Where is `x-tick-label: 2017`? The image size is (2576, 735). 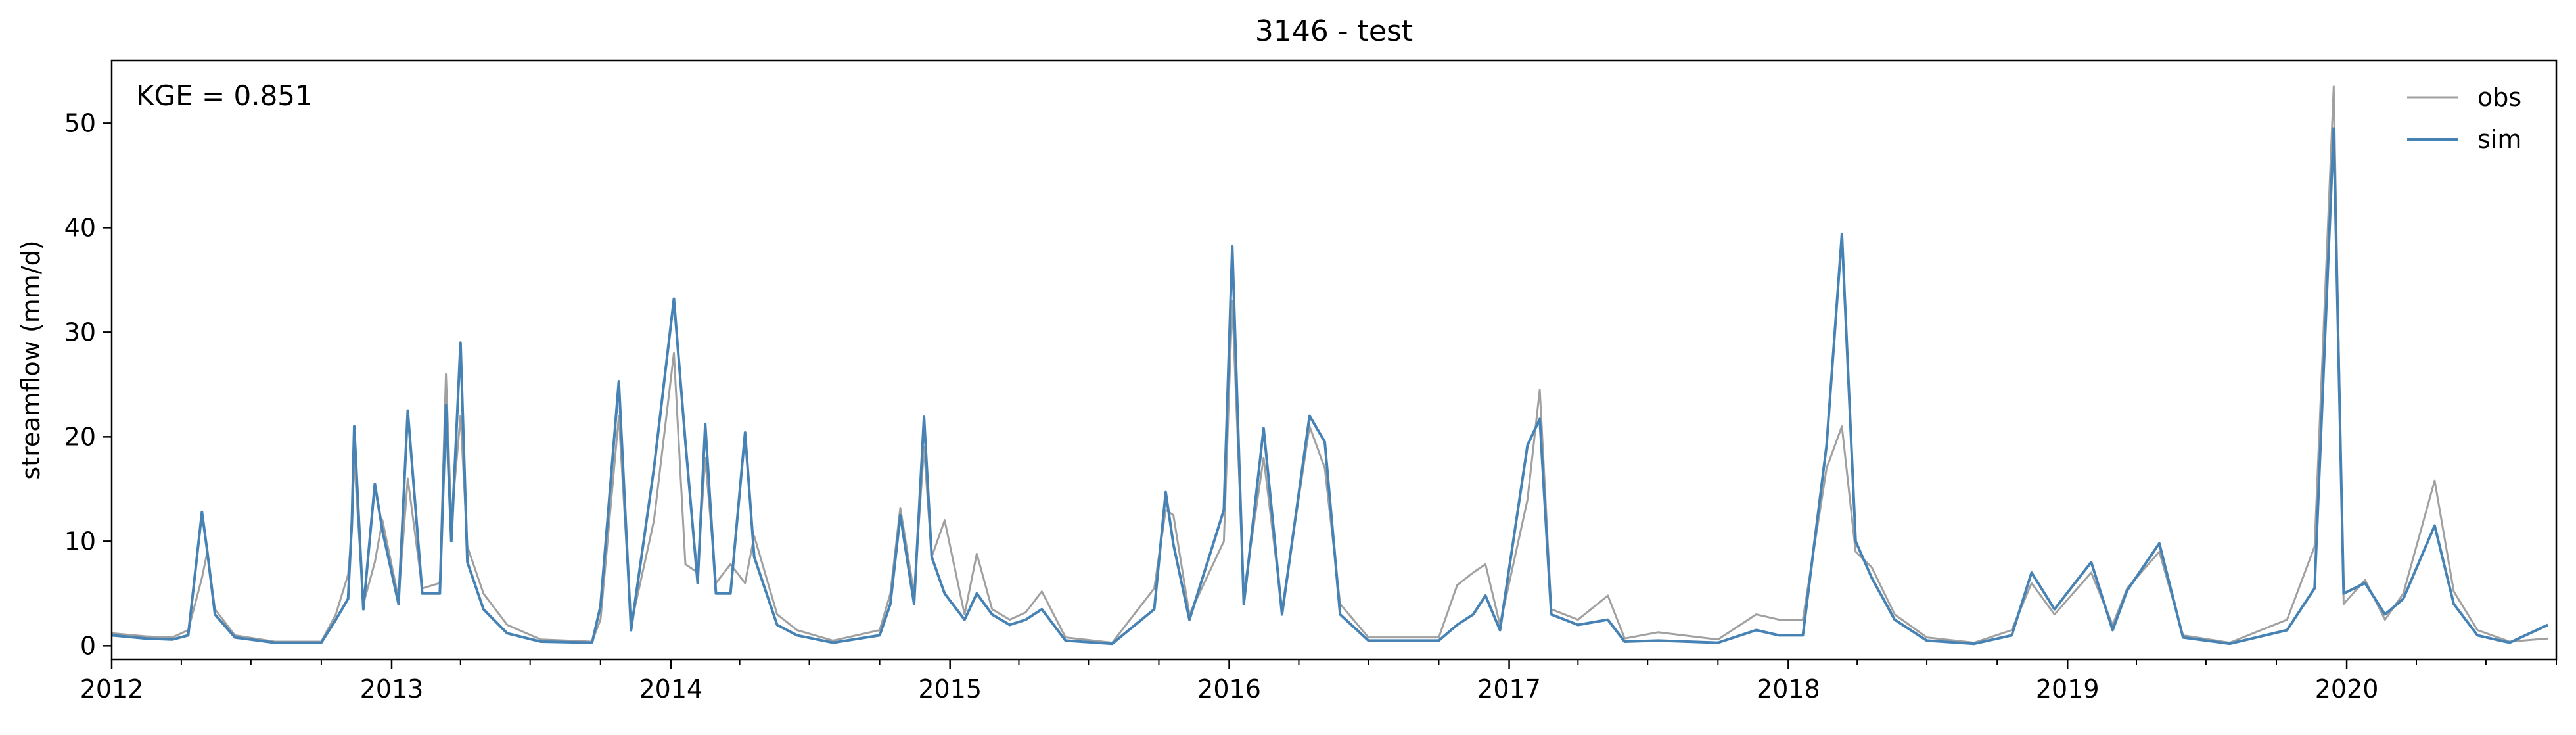
x-tick-label: 2017 is located at coordinates (1509, 689).